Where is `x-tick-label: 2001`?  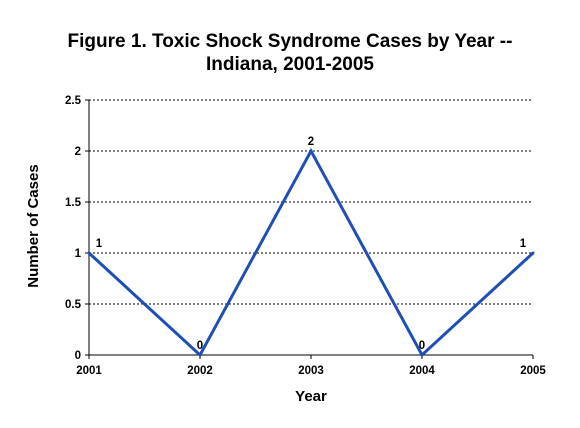
x-tick-label: 2001 is located at coordinates (89, 371).